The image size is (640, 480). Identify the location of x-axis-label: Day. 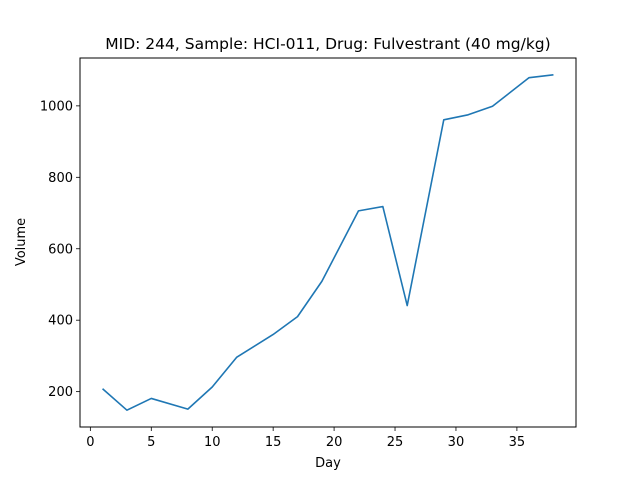
(328, 463).